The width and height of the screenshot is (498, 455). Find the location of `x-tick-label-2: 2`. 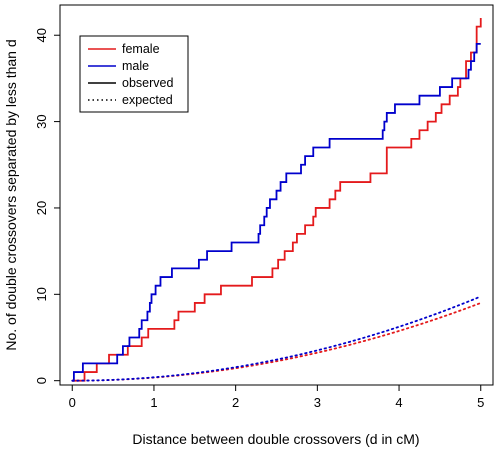

x-tick-label-2: 2 is located at coordinates (235, 402).